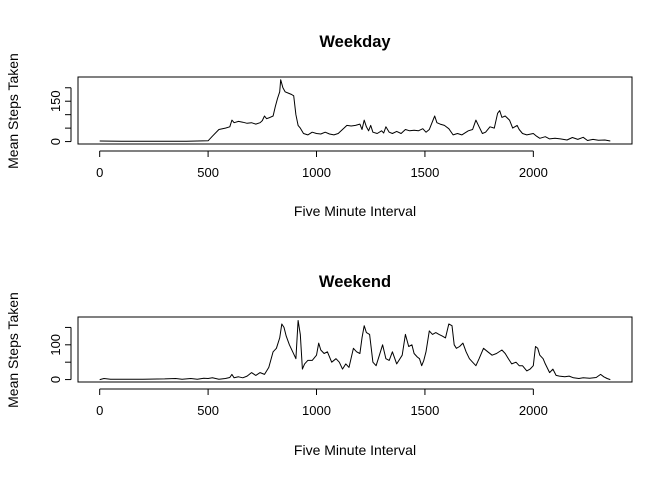 This screenshot has height=480, width=672. What do you see at coordinates (55, 345) in the screenshot?
I see `y-tick-label: 100` at bounding box center [55, 345].